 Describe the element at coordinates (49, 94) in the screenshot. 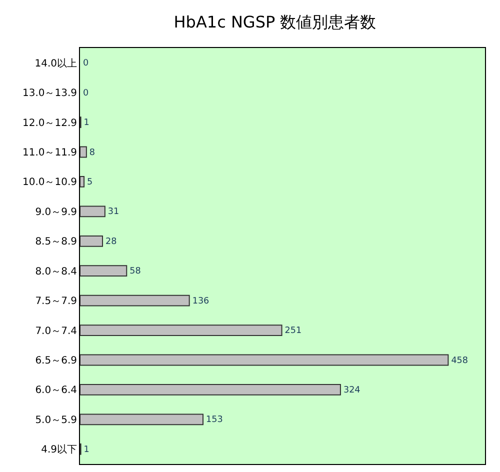

I see `y-tick-label: 13.0～13.9` at that location.